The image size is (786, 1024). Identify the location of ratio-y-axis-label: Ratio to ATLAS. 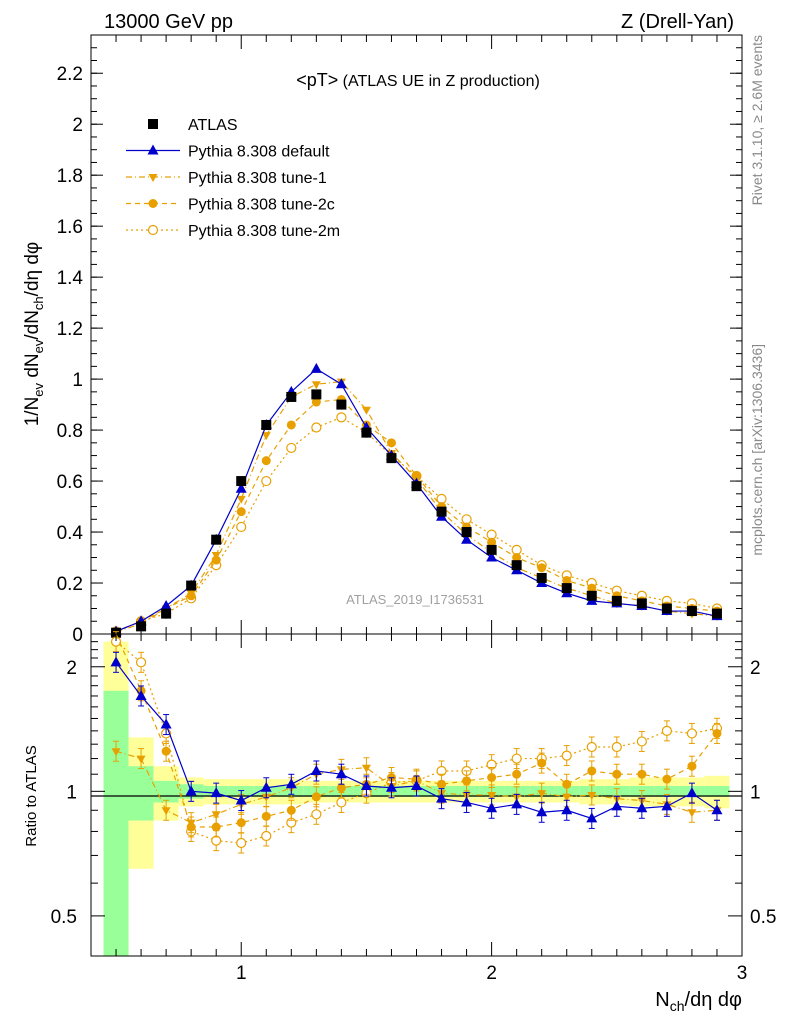
(31, 795).